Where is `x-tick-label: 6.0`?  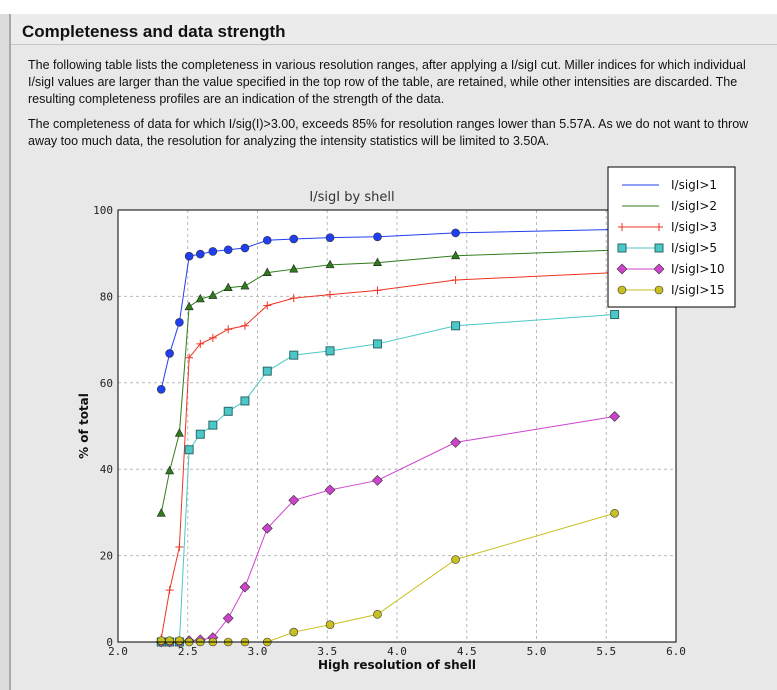
x-tick-label: 6.0 is located at coordinates (676, 651).